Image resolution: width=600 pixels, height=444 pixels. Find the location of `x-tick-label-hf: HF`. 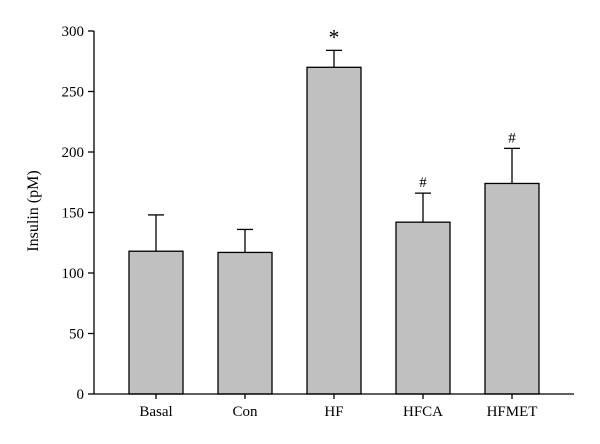

x-tick-label-hf: HF is located at coordinates (333, 412).